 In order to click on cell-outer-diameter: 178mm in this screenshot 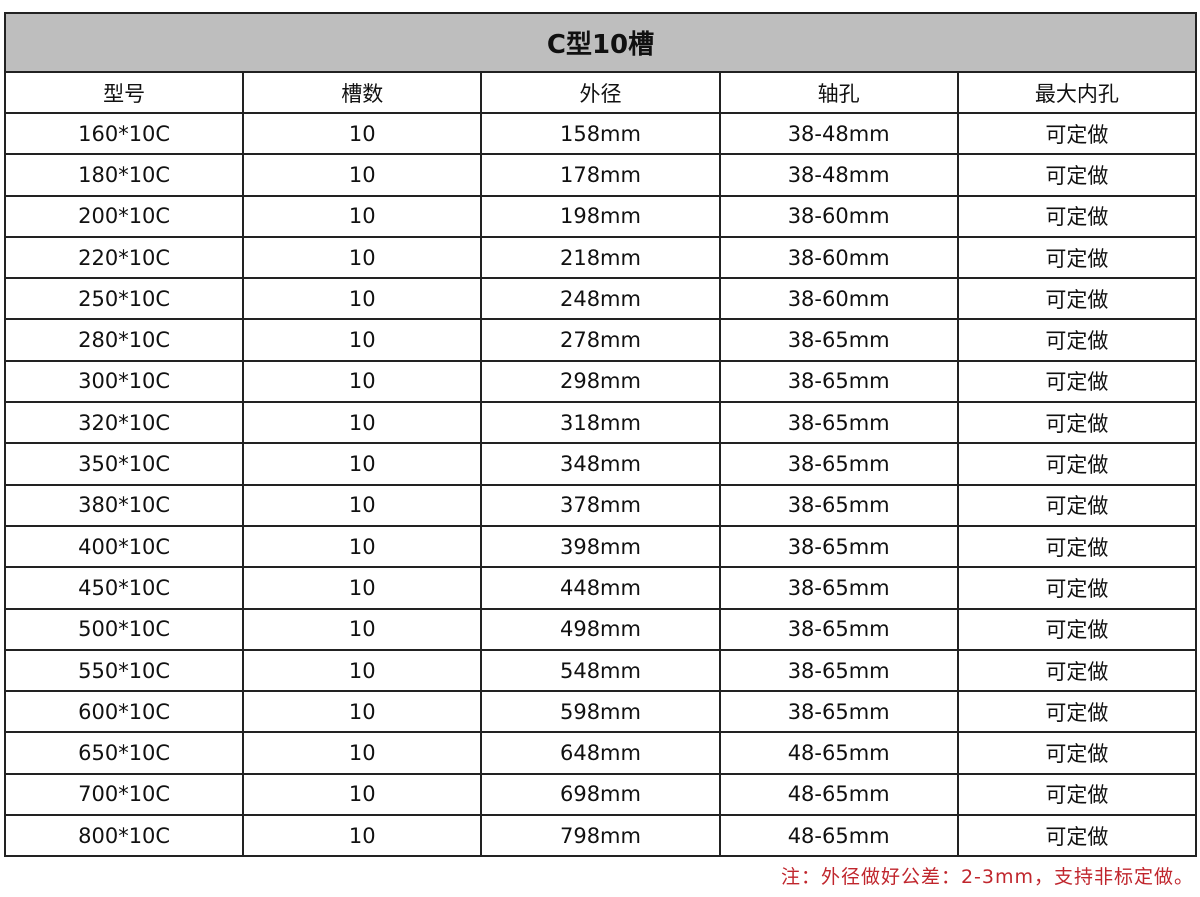, I will do `click(600, 175)`.